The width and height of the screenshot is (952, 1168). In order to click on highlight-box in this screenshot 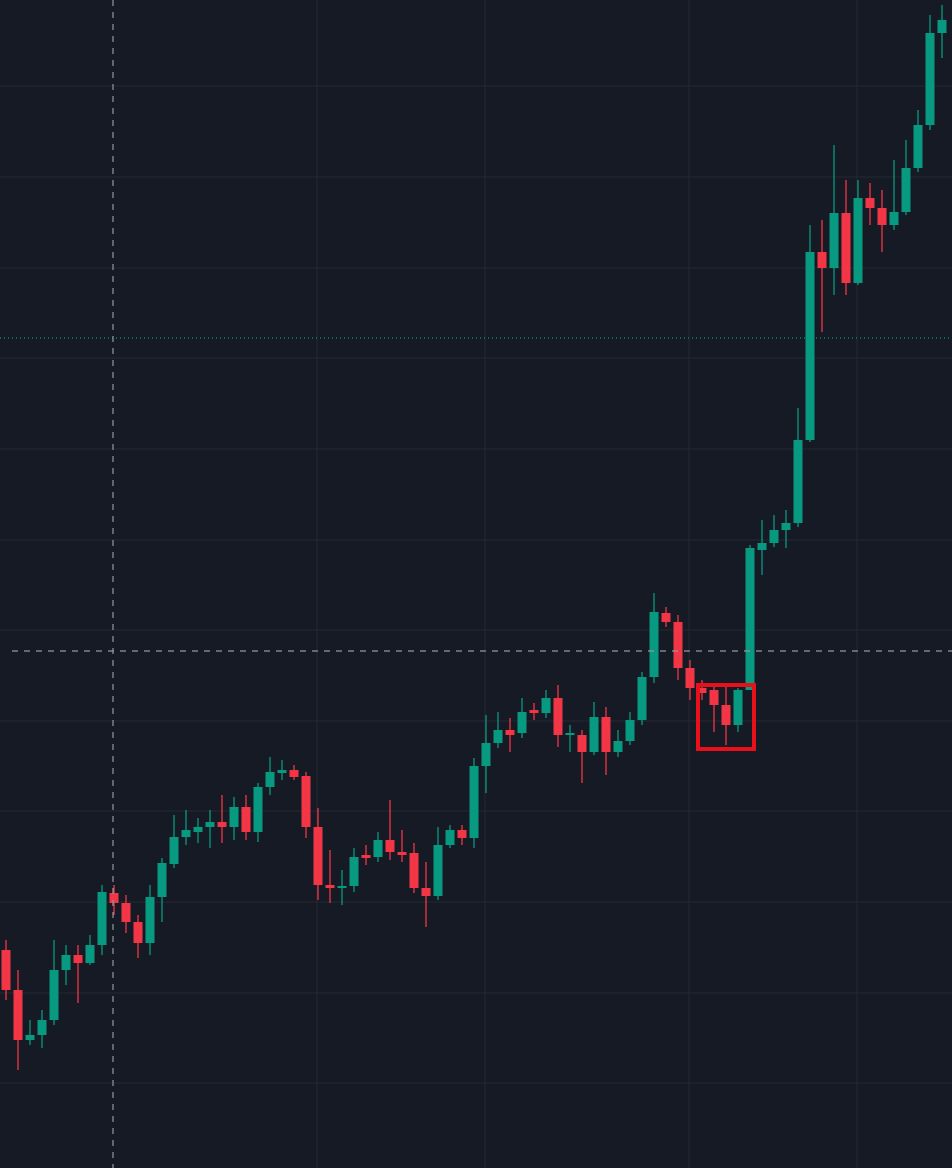, I will do `click(726, 717)`.